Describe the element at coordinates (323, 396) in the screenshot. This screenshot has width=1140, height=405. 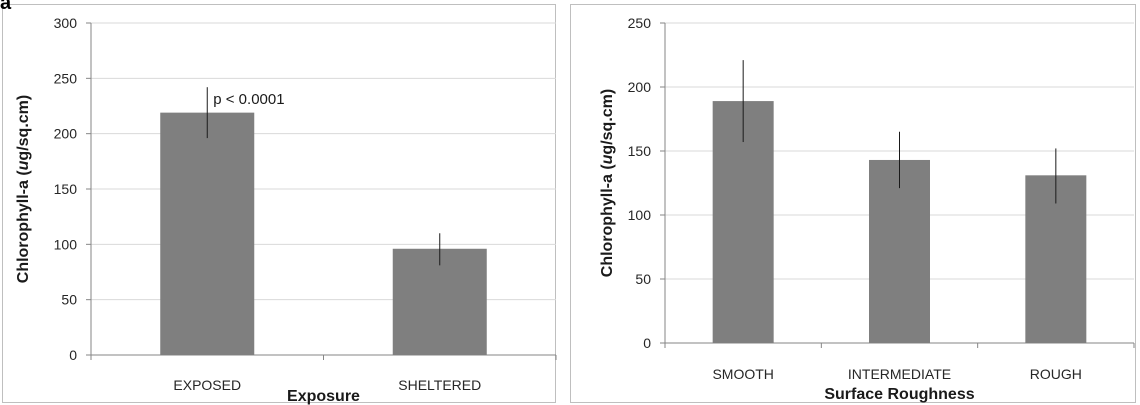
I see `x-axis-title: Exposure` at that location.